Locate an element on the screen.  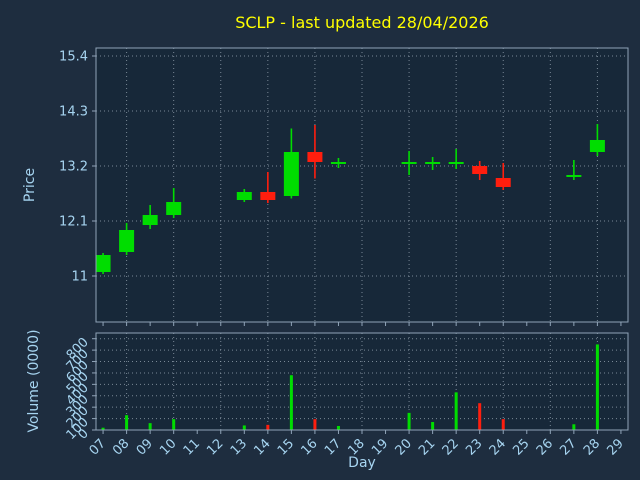
price-tick-label: 12.1 is located at coordinates (73, 222).